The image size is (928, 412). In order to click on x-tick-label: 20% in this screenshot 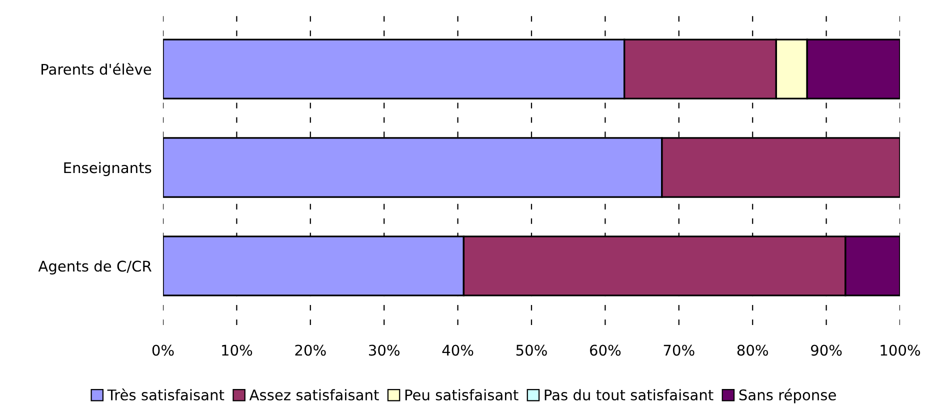, I will do `click(310, 350)`.